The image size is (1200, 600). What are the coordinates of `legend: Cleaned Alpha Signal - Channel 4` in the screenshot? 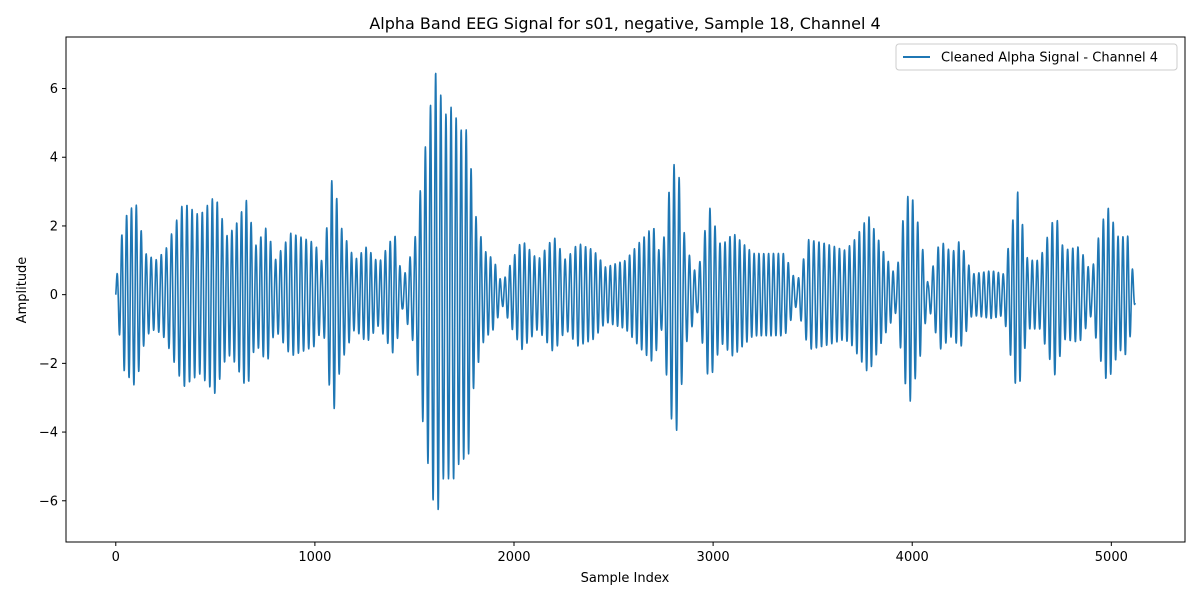 It's located at (1036, 57).